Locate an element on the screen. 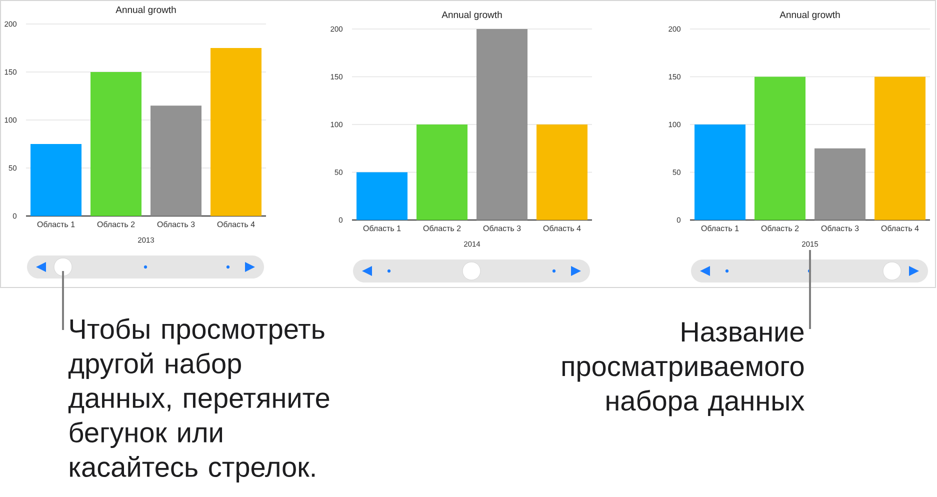 This screenshot has height=497, width=937. text: Чтобы просмотреть другой набор данных, перетяните бегунок или касайтесь стрелок. is located at coordinates (199, 400).